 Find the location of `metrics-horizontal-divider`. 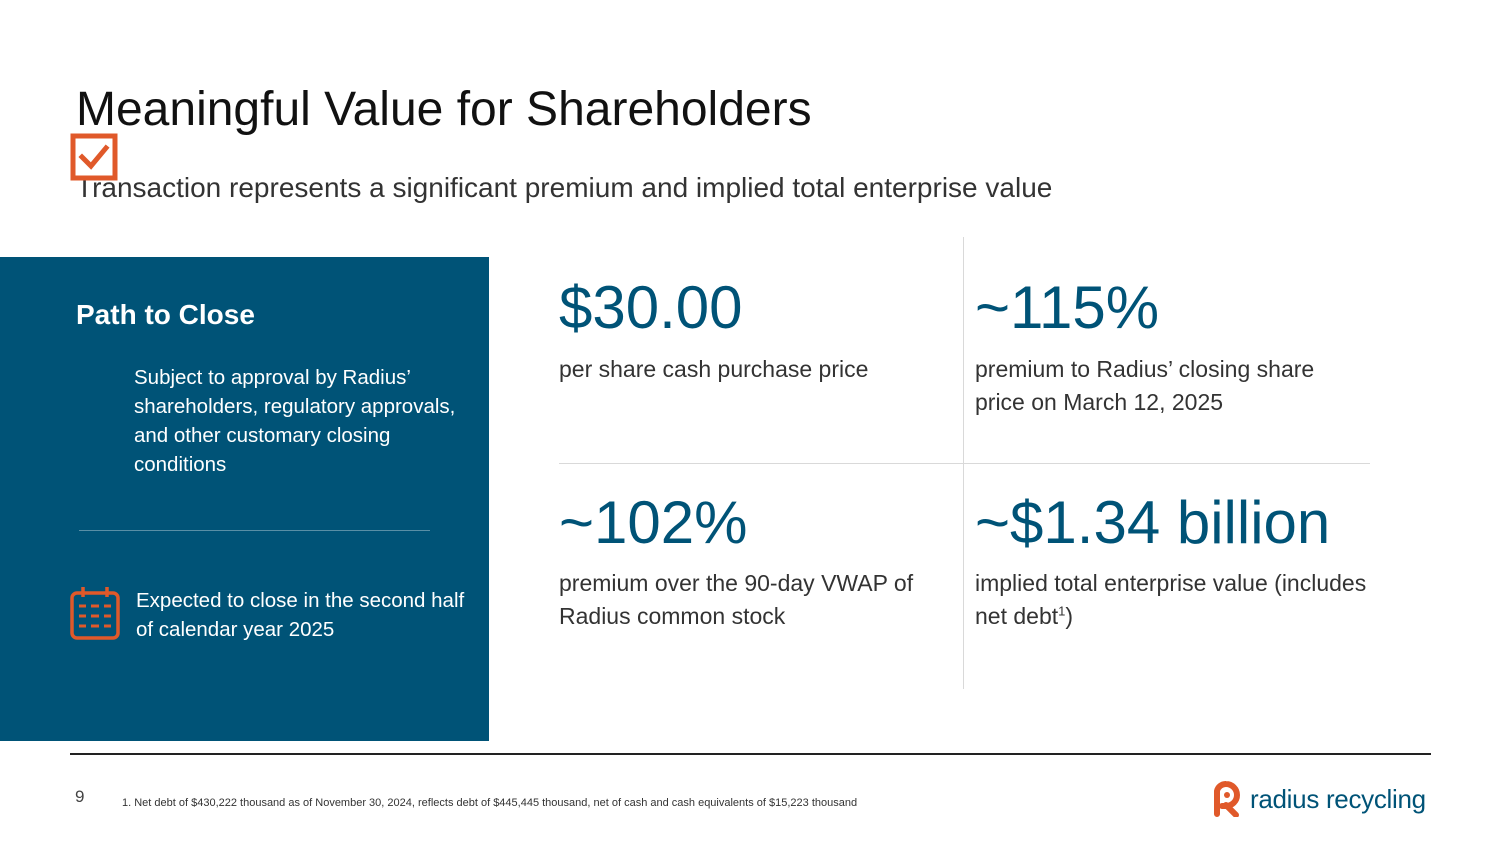

metrics-horizontal-divider is located at coordinates (964, 463).